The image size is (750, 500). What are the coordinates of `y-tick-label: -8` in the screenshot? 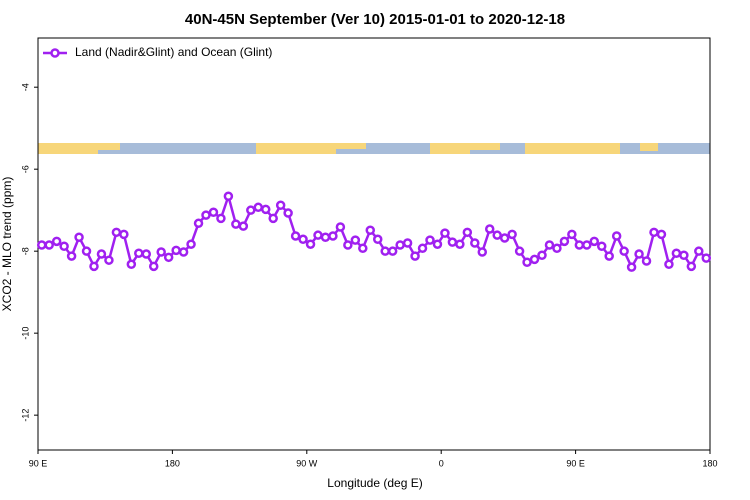 It's located at (25, 251).